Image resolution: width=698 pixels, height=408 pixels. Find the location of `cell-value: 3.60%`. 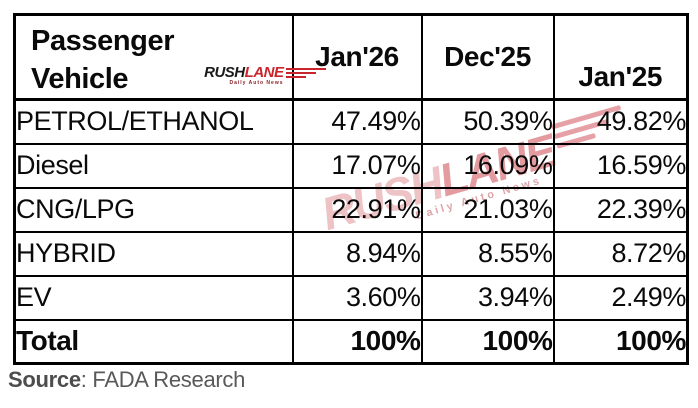

cell-value: 3.60% is located at coordinates (357, 297).